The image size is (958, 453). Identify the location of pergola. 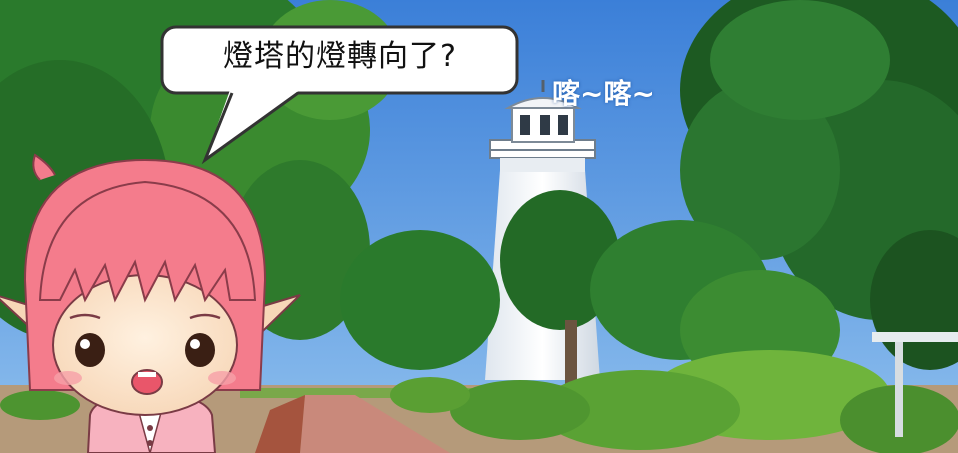
(915, 384).